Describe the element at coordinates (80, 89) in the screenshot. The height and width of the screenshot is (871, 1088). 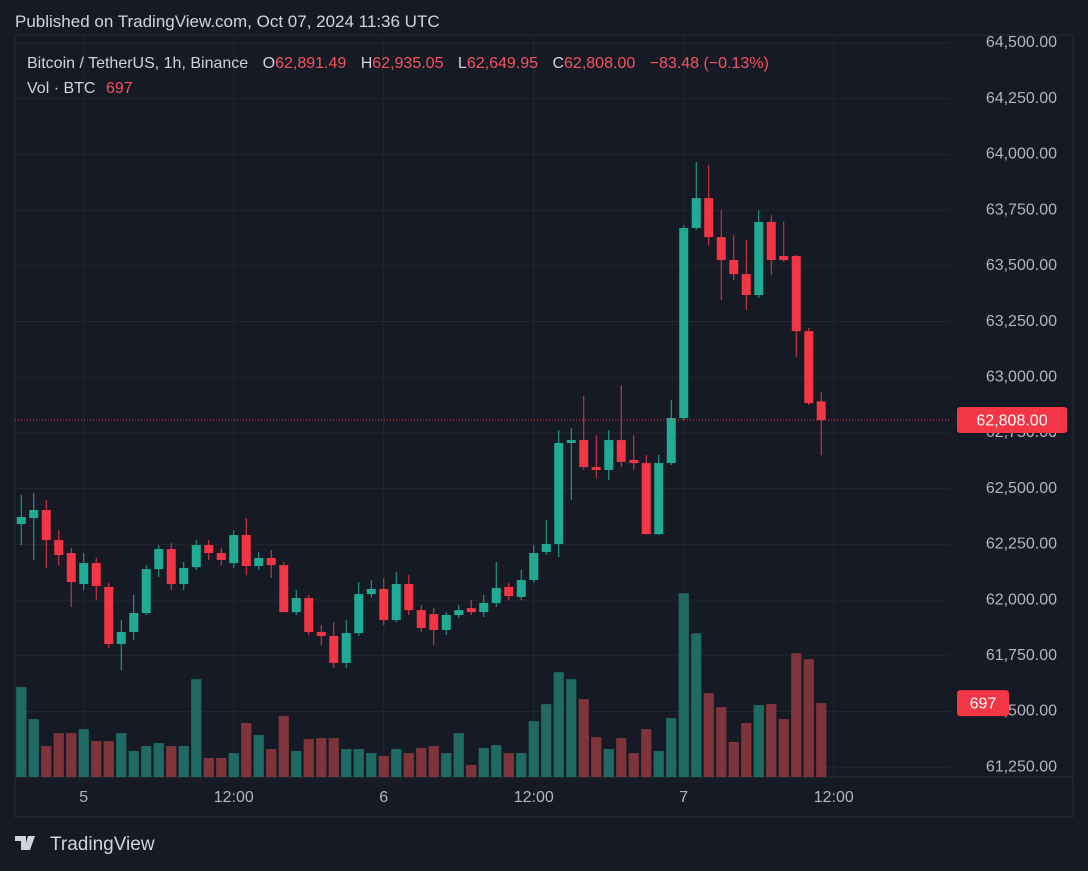
I see `volume-legend: Vol · BTC 697` at that location.